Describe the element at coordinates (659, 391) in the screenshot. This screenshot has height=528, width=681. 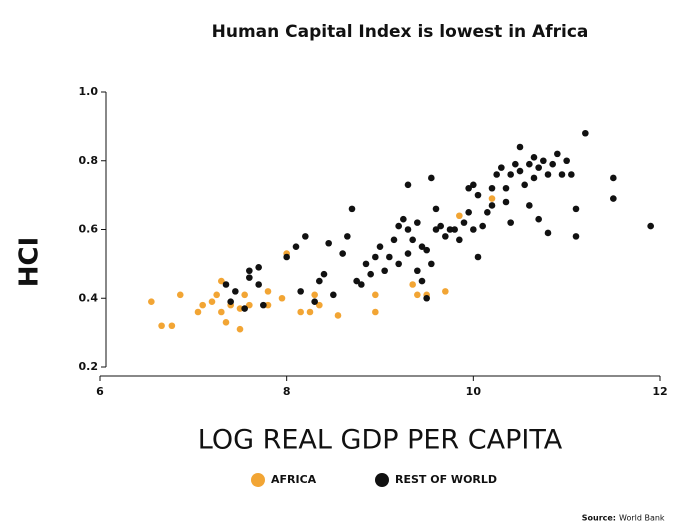
I see `x-tick-label: 12` at that location.